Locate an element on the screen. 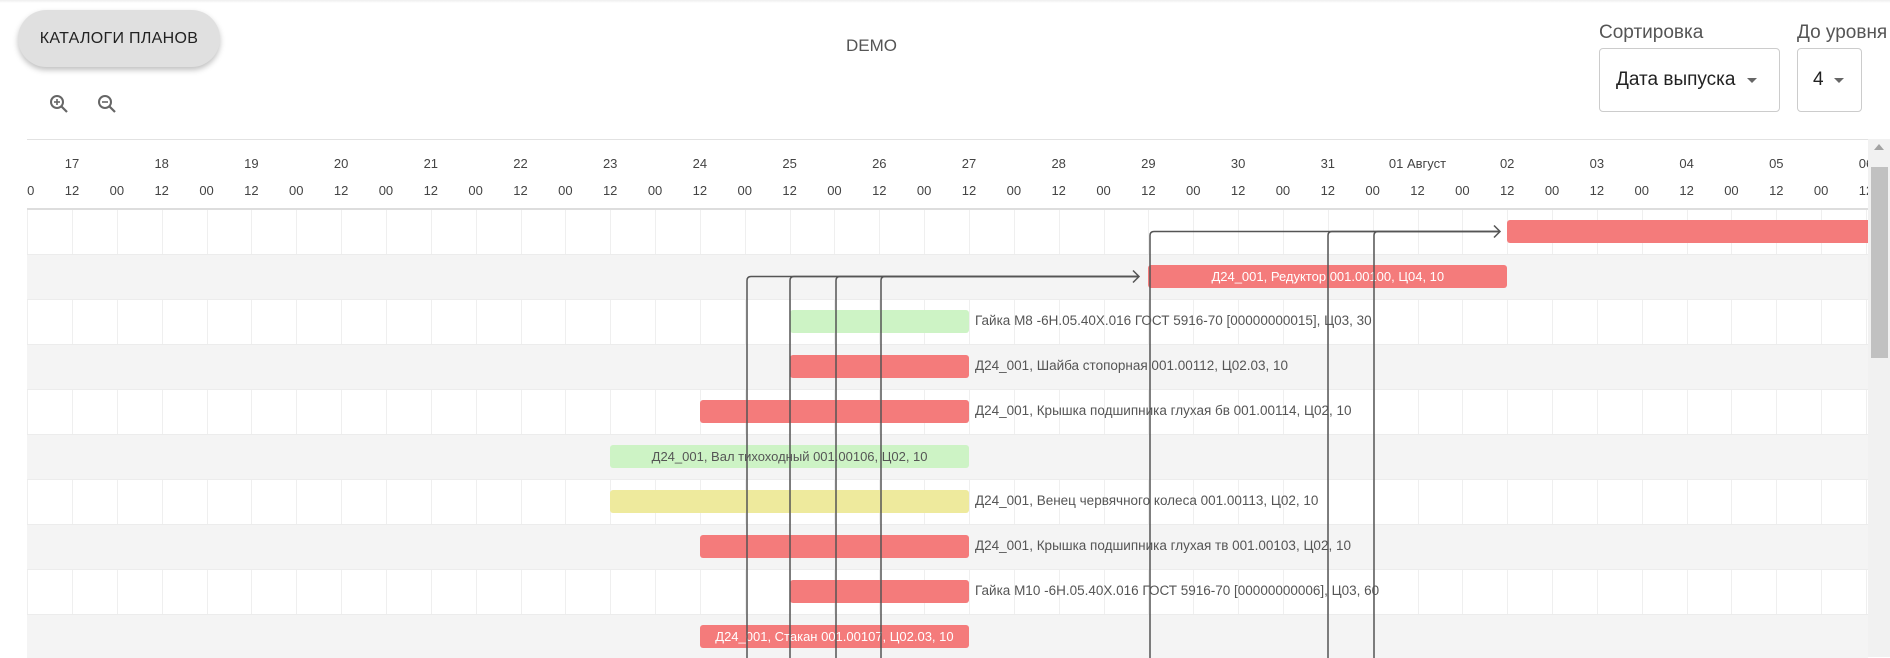 Image resolution: width=1890 pixels, height=658 pixels. scroll-up-arrow-icon is located at coordinates (1879, 147).